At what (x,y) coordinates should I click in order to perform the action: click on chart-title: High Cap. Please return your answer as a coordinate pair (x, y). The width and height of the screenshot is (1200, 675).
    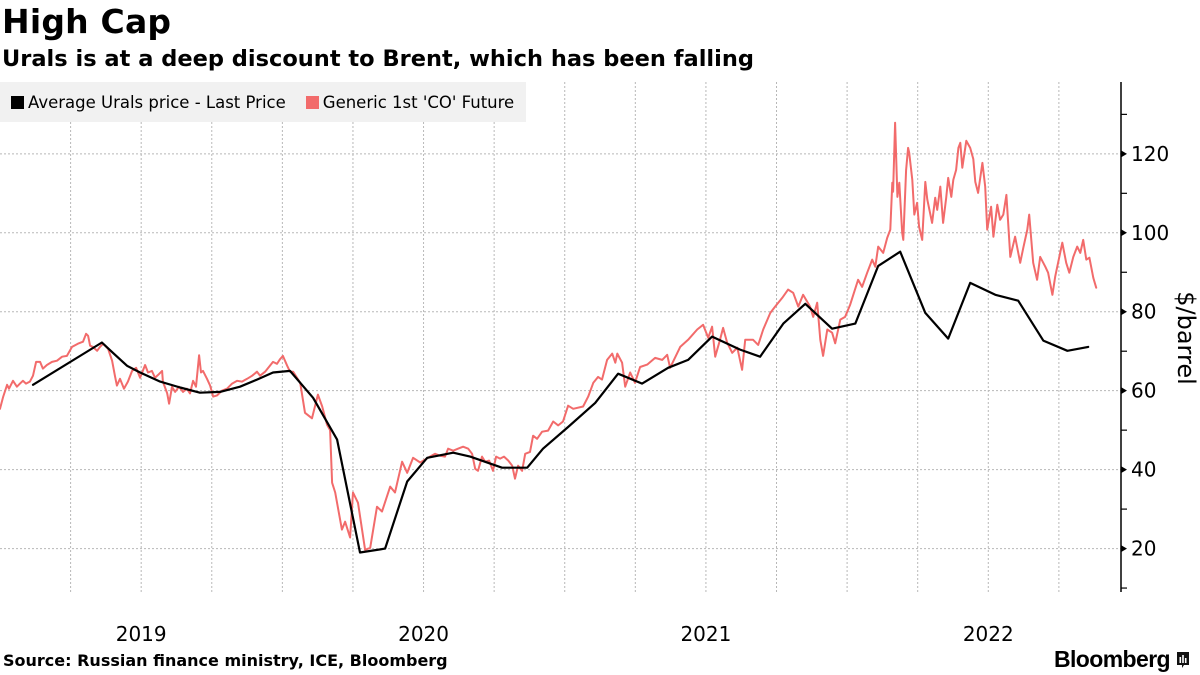
    Looking at the image, I should click on (87, 21).